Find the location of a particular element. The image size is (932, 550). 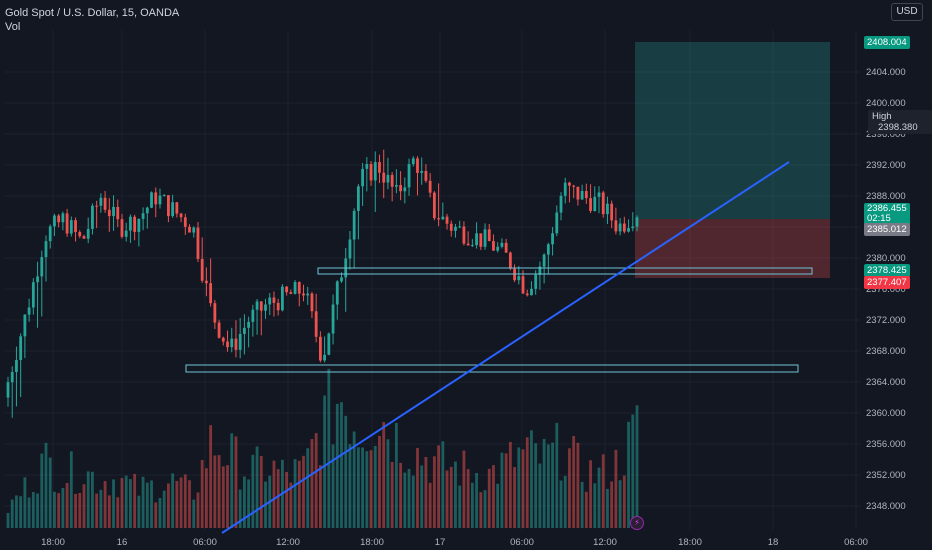

upper-zone-box is located at coordinates (565, 271).